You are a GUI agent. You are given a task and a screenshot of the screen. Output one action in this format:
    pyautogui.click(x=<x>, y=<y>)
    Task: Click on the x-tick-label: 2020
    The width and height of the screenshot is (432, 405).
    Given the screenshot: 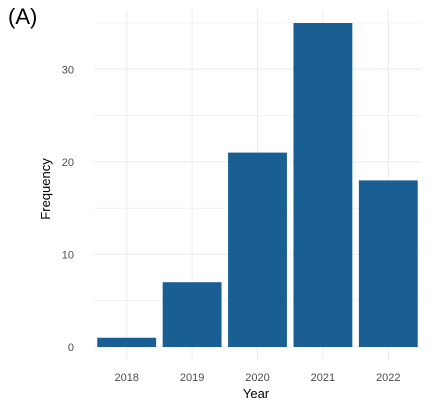 What is the action you would take?
    pyautogui.click(x=257, y=378)
    